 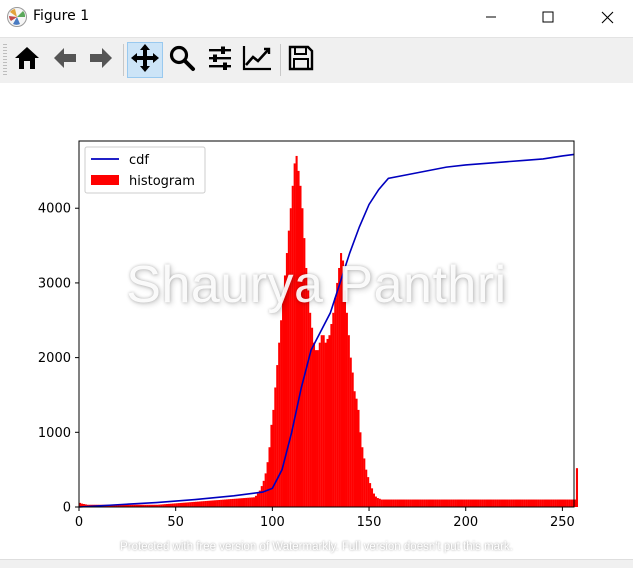 I want to click on window-title: Figure 1, so click(x=61, y=16).